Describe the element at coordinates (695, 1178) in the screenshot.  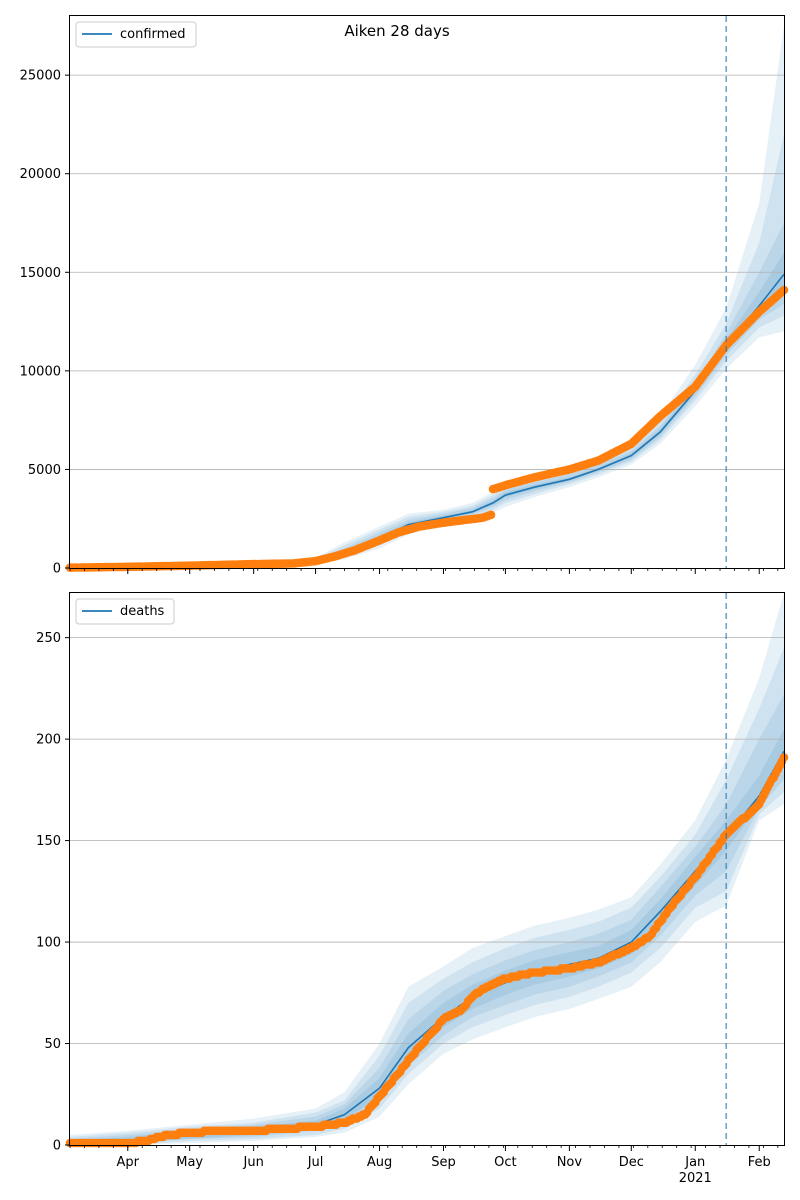
I see `deaths-x-year-label: 2021` at that location.